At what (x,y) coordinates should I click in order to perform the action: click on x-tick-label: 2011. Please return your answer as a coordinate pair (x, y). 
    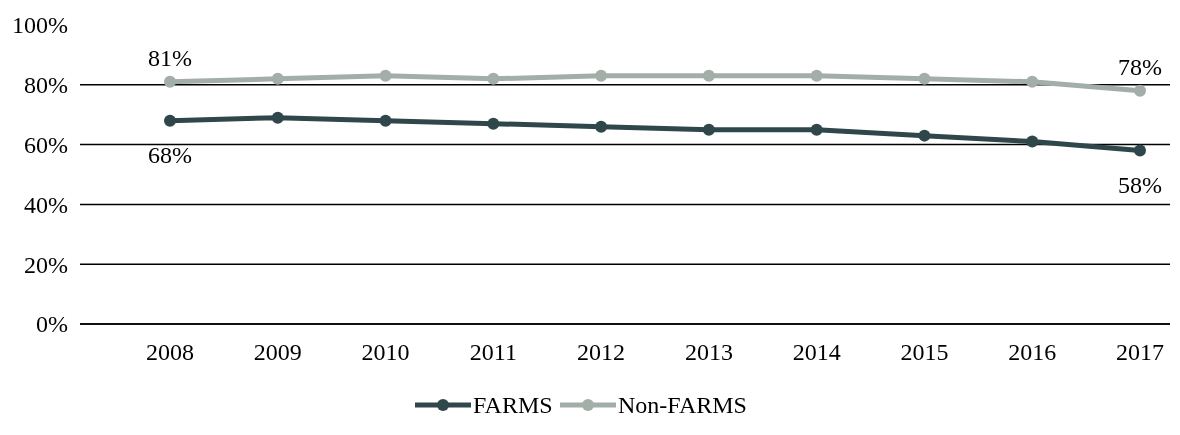
    Looking at the image, I should click on (493, 352).